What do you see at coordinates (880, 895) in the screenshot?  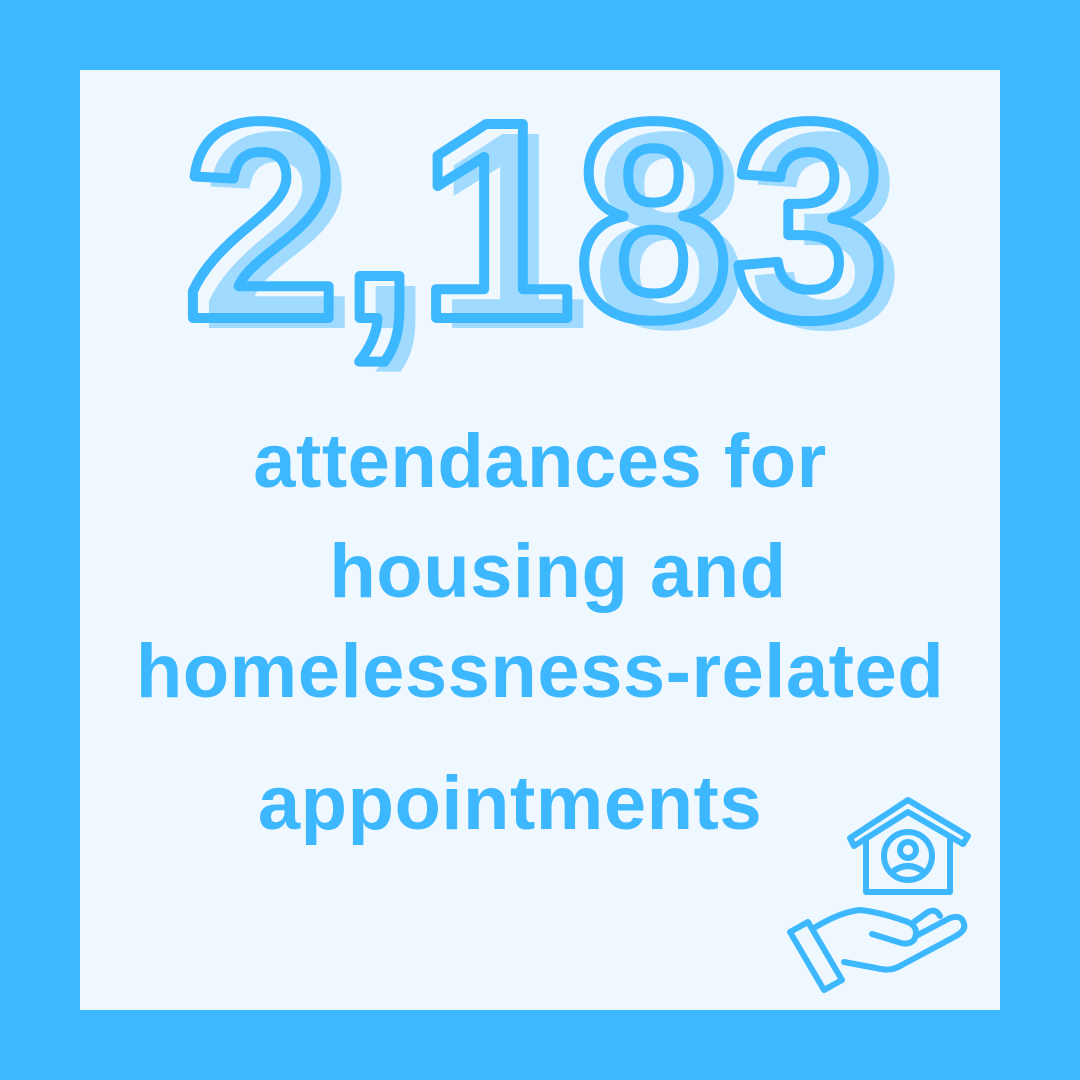 I see `house-with-person-on-hand-icon` at bounding box center [880, 895].